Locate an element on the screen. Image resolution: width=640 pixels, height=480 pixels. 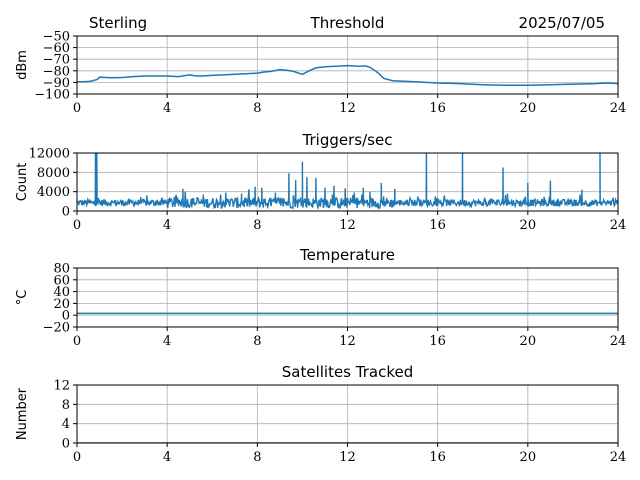
satellites-ytick-label-2: 8 is located at coordinates (66, 405).